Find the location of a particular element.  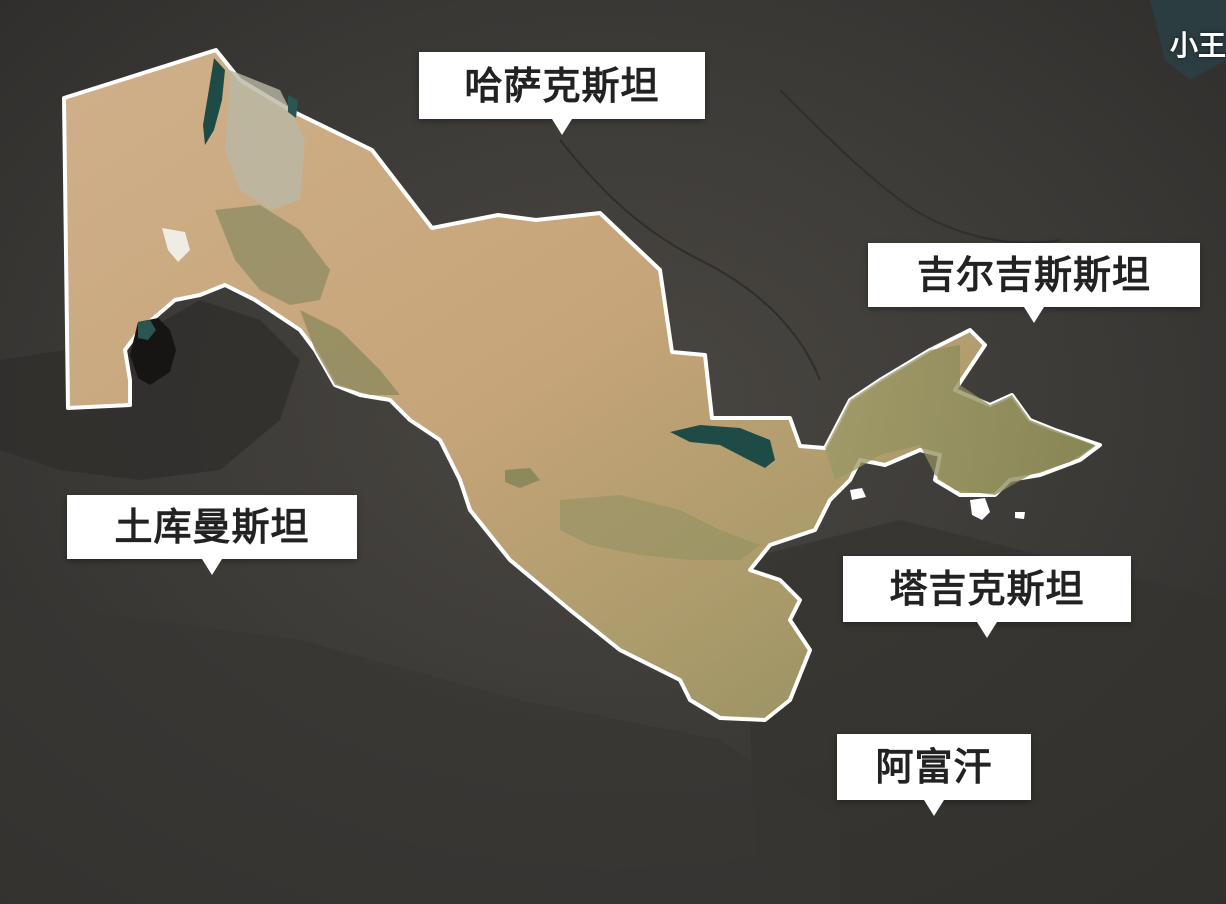

country-label-text: 塔吉克斯坦 is located at coordinates (987, 589).